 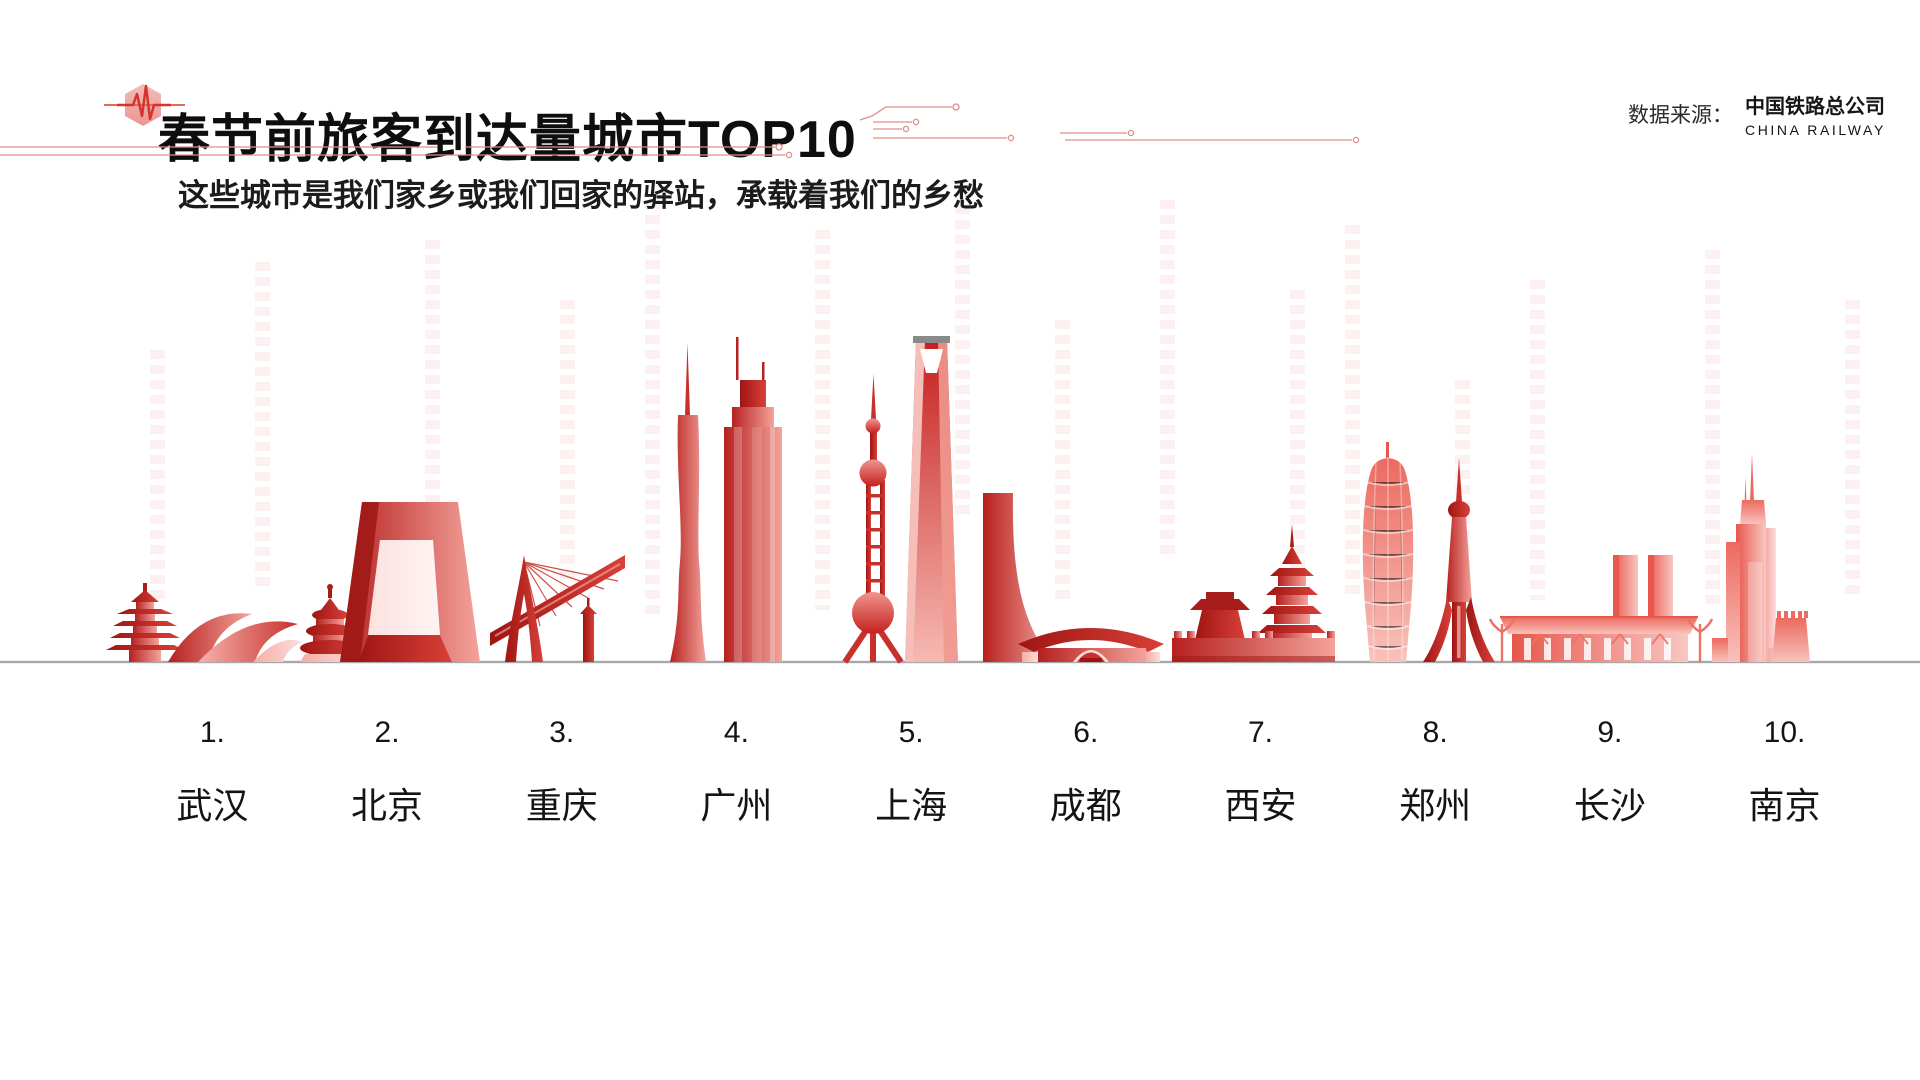 I want to click on city-name: 北京, so click(x=387, y=805).